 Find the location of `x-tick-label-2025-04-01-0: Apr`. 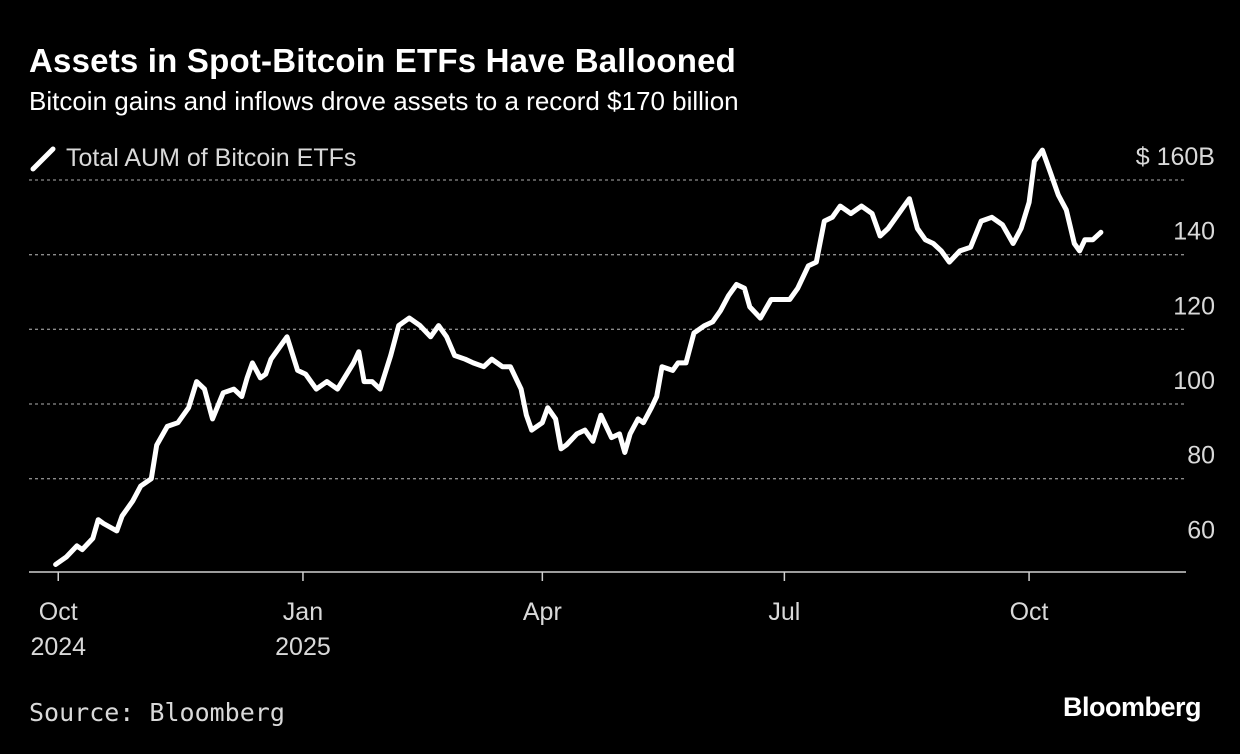

x-tick-label-2025-04-01-0: Apr is located at coordinates (542, 612).